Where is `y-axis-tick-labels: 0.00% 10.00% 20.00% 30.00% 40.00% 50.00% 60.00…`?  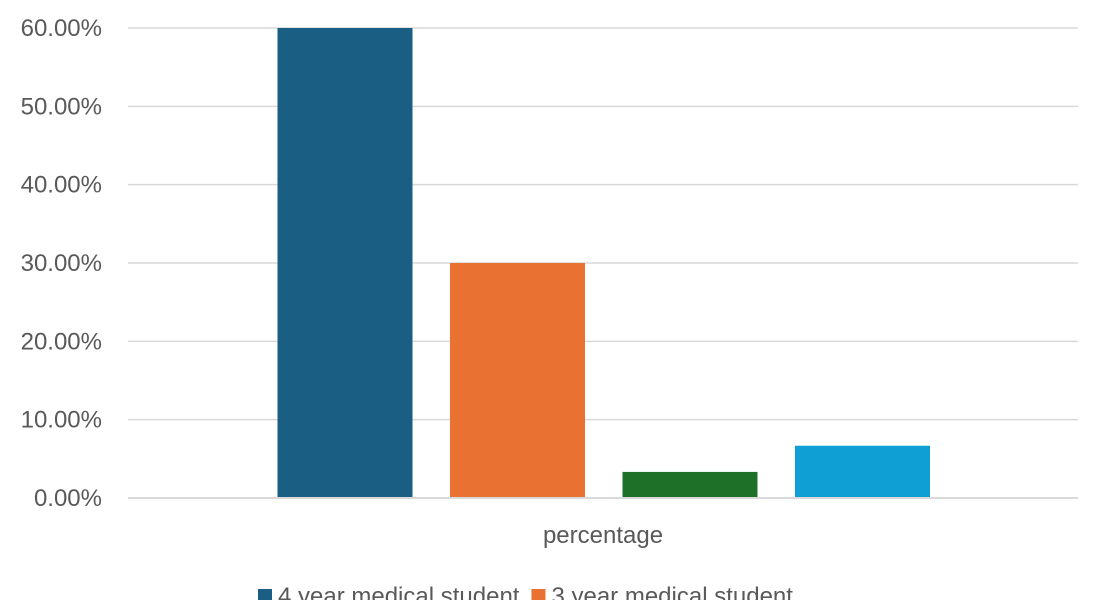 y-axis-tick-labels: 0.00% 10.00% 20.00% 30.00% 40.00% 50.00% 60.00… is located at coordinates (61, 263).